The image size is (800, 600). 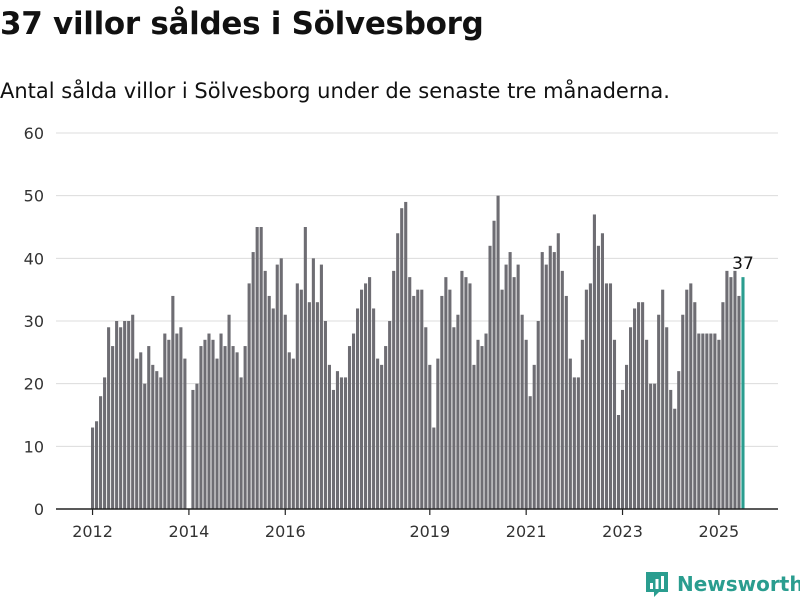 What do you see at coordinates (39, 509) in the screenshot?
I see `y-tick-label: 0` at bounding box center [39, 509].